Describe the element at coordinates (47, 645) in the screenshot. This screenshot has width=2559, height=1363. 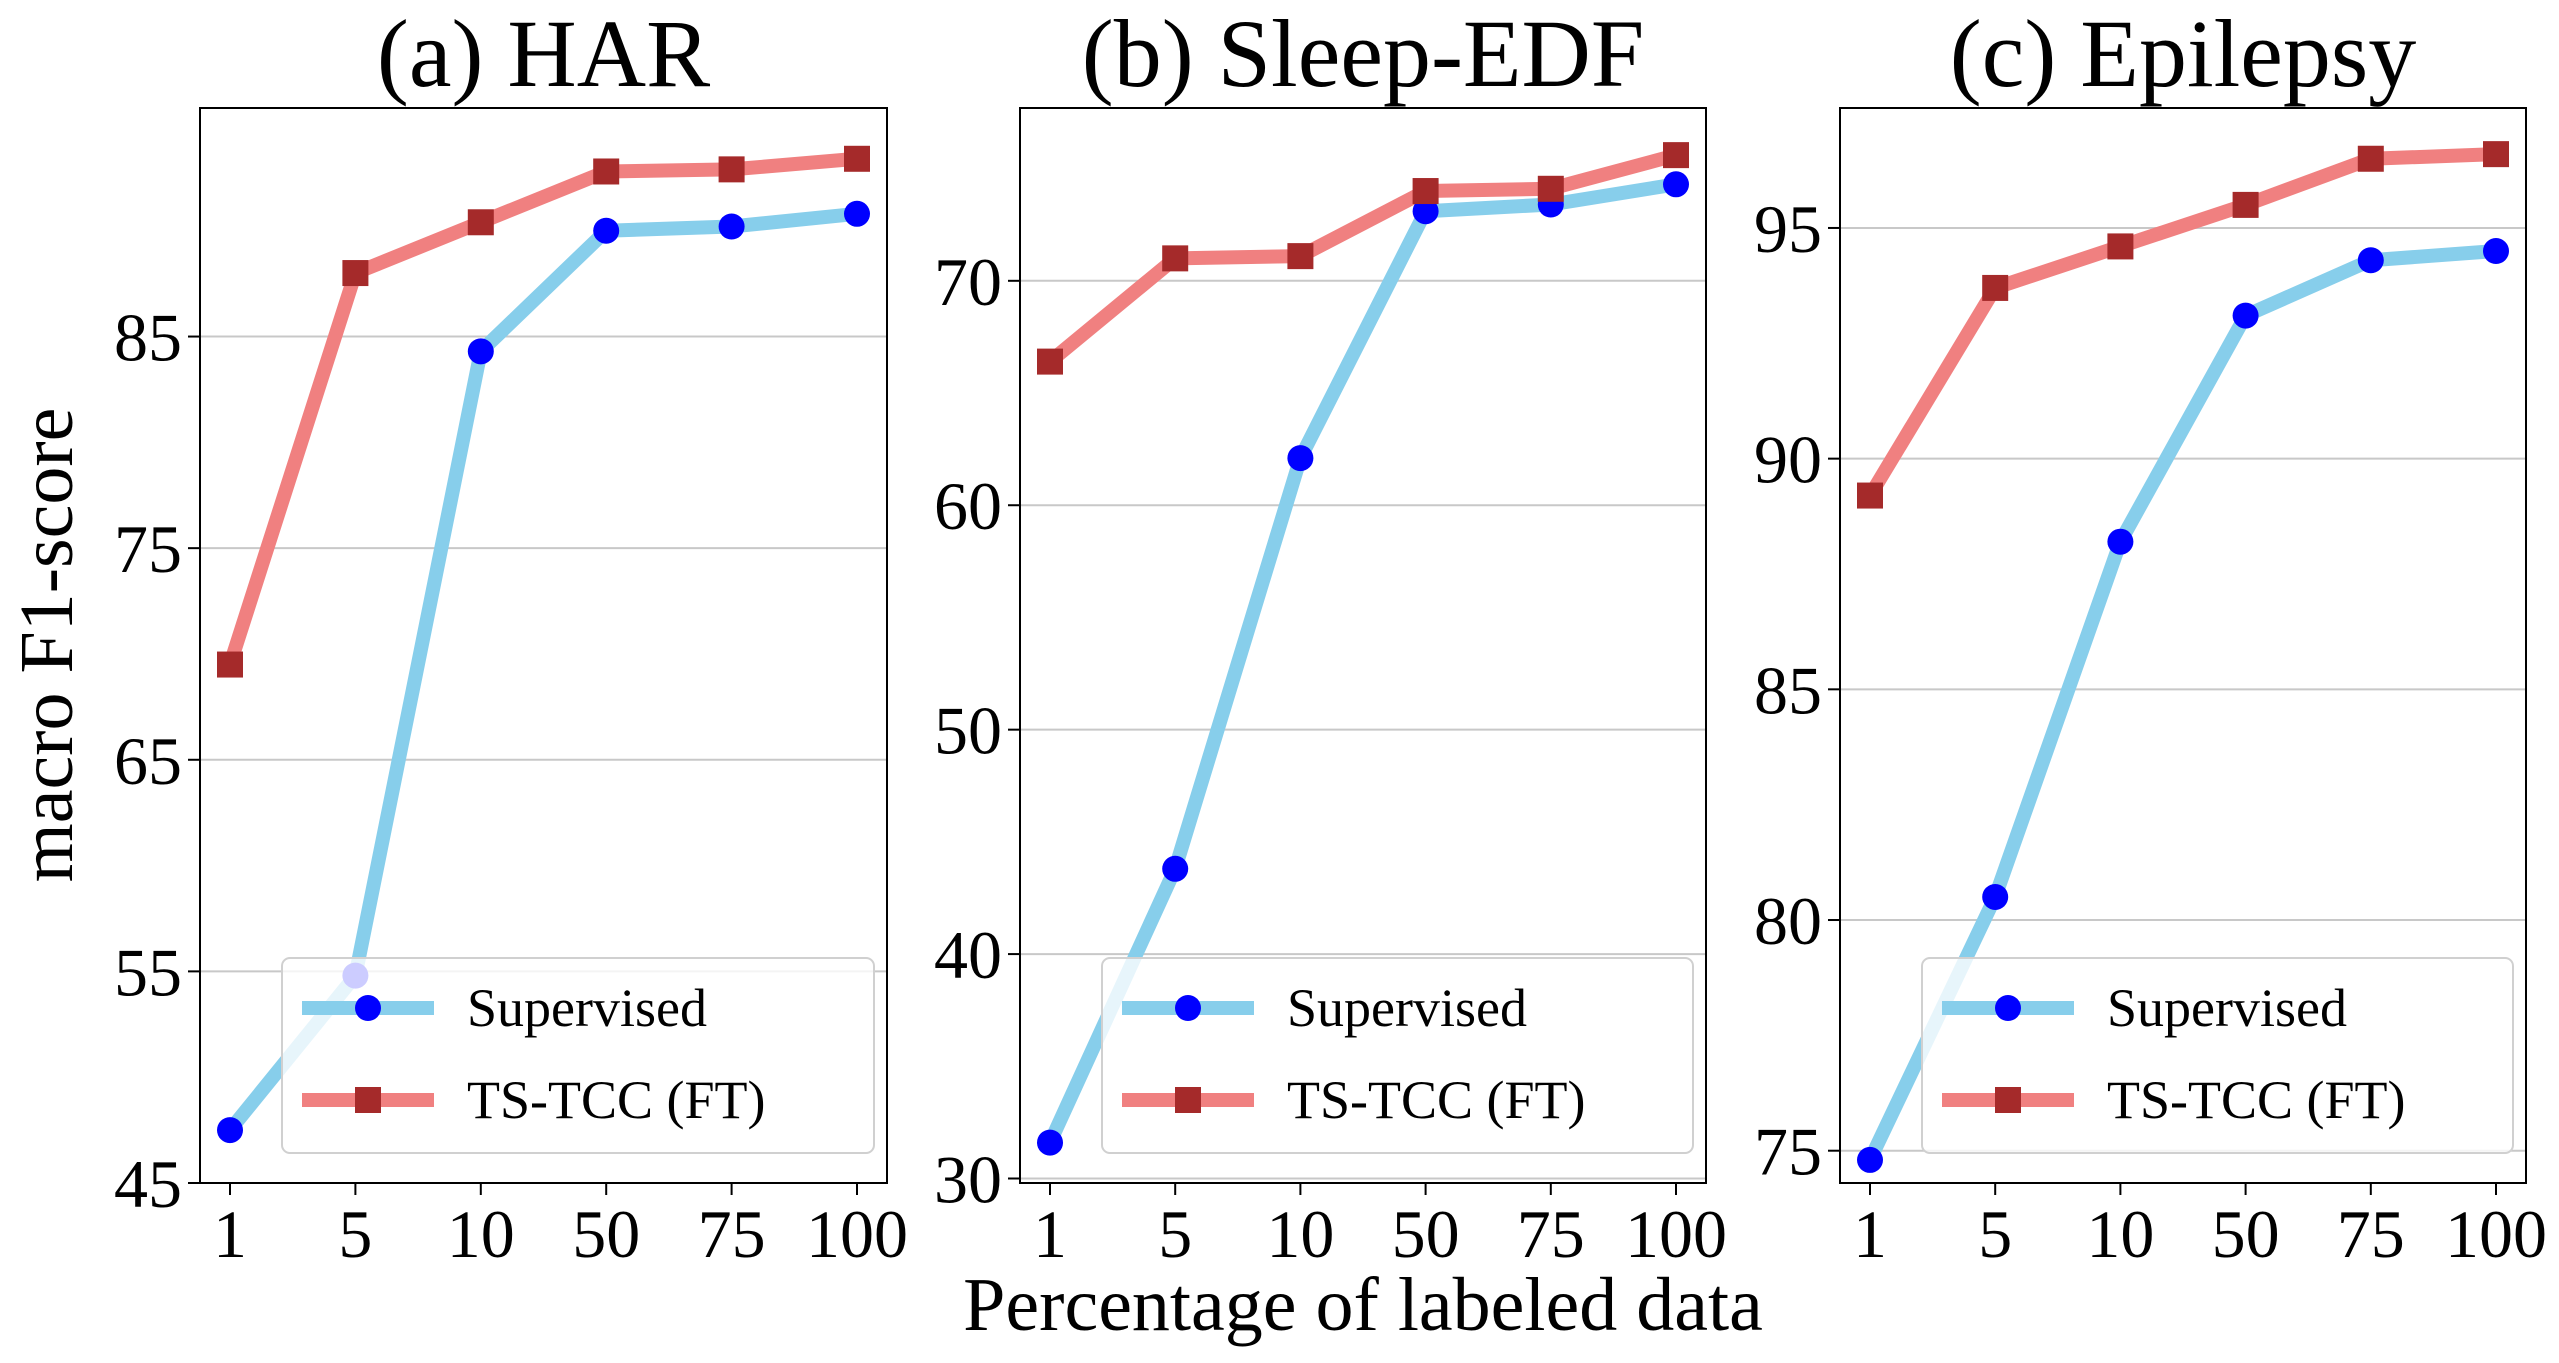
I see `y-axis-label: macro F1-score` at that location.